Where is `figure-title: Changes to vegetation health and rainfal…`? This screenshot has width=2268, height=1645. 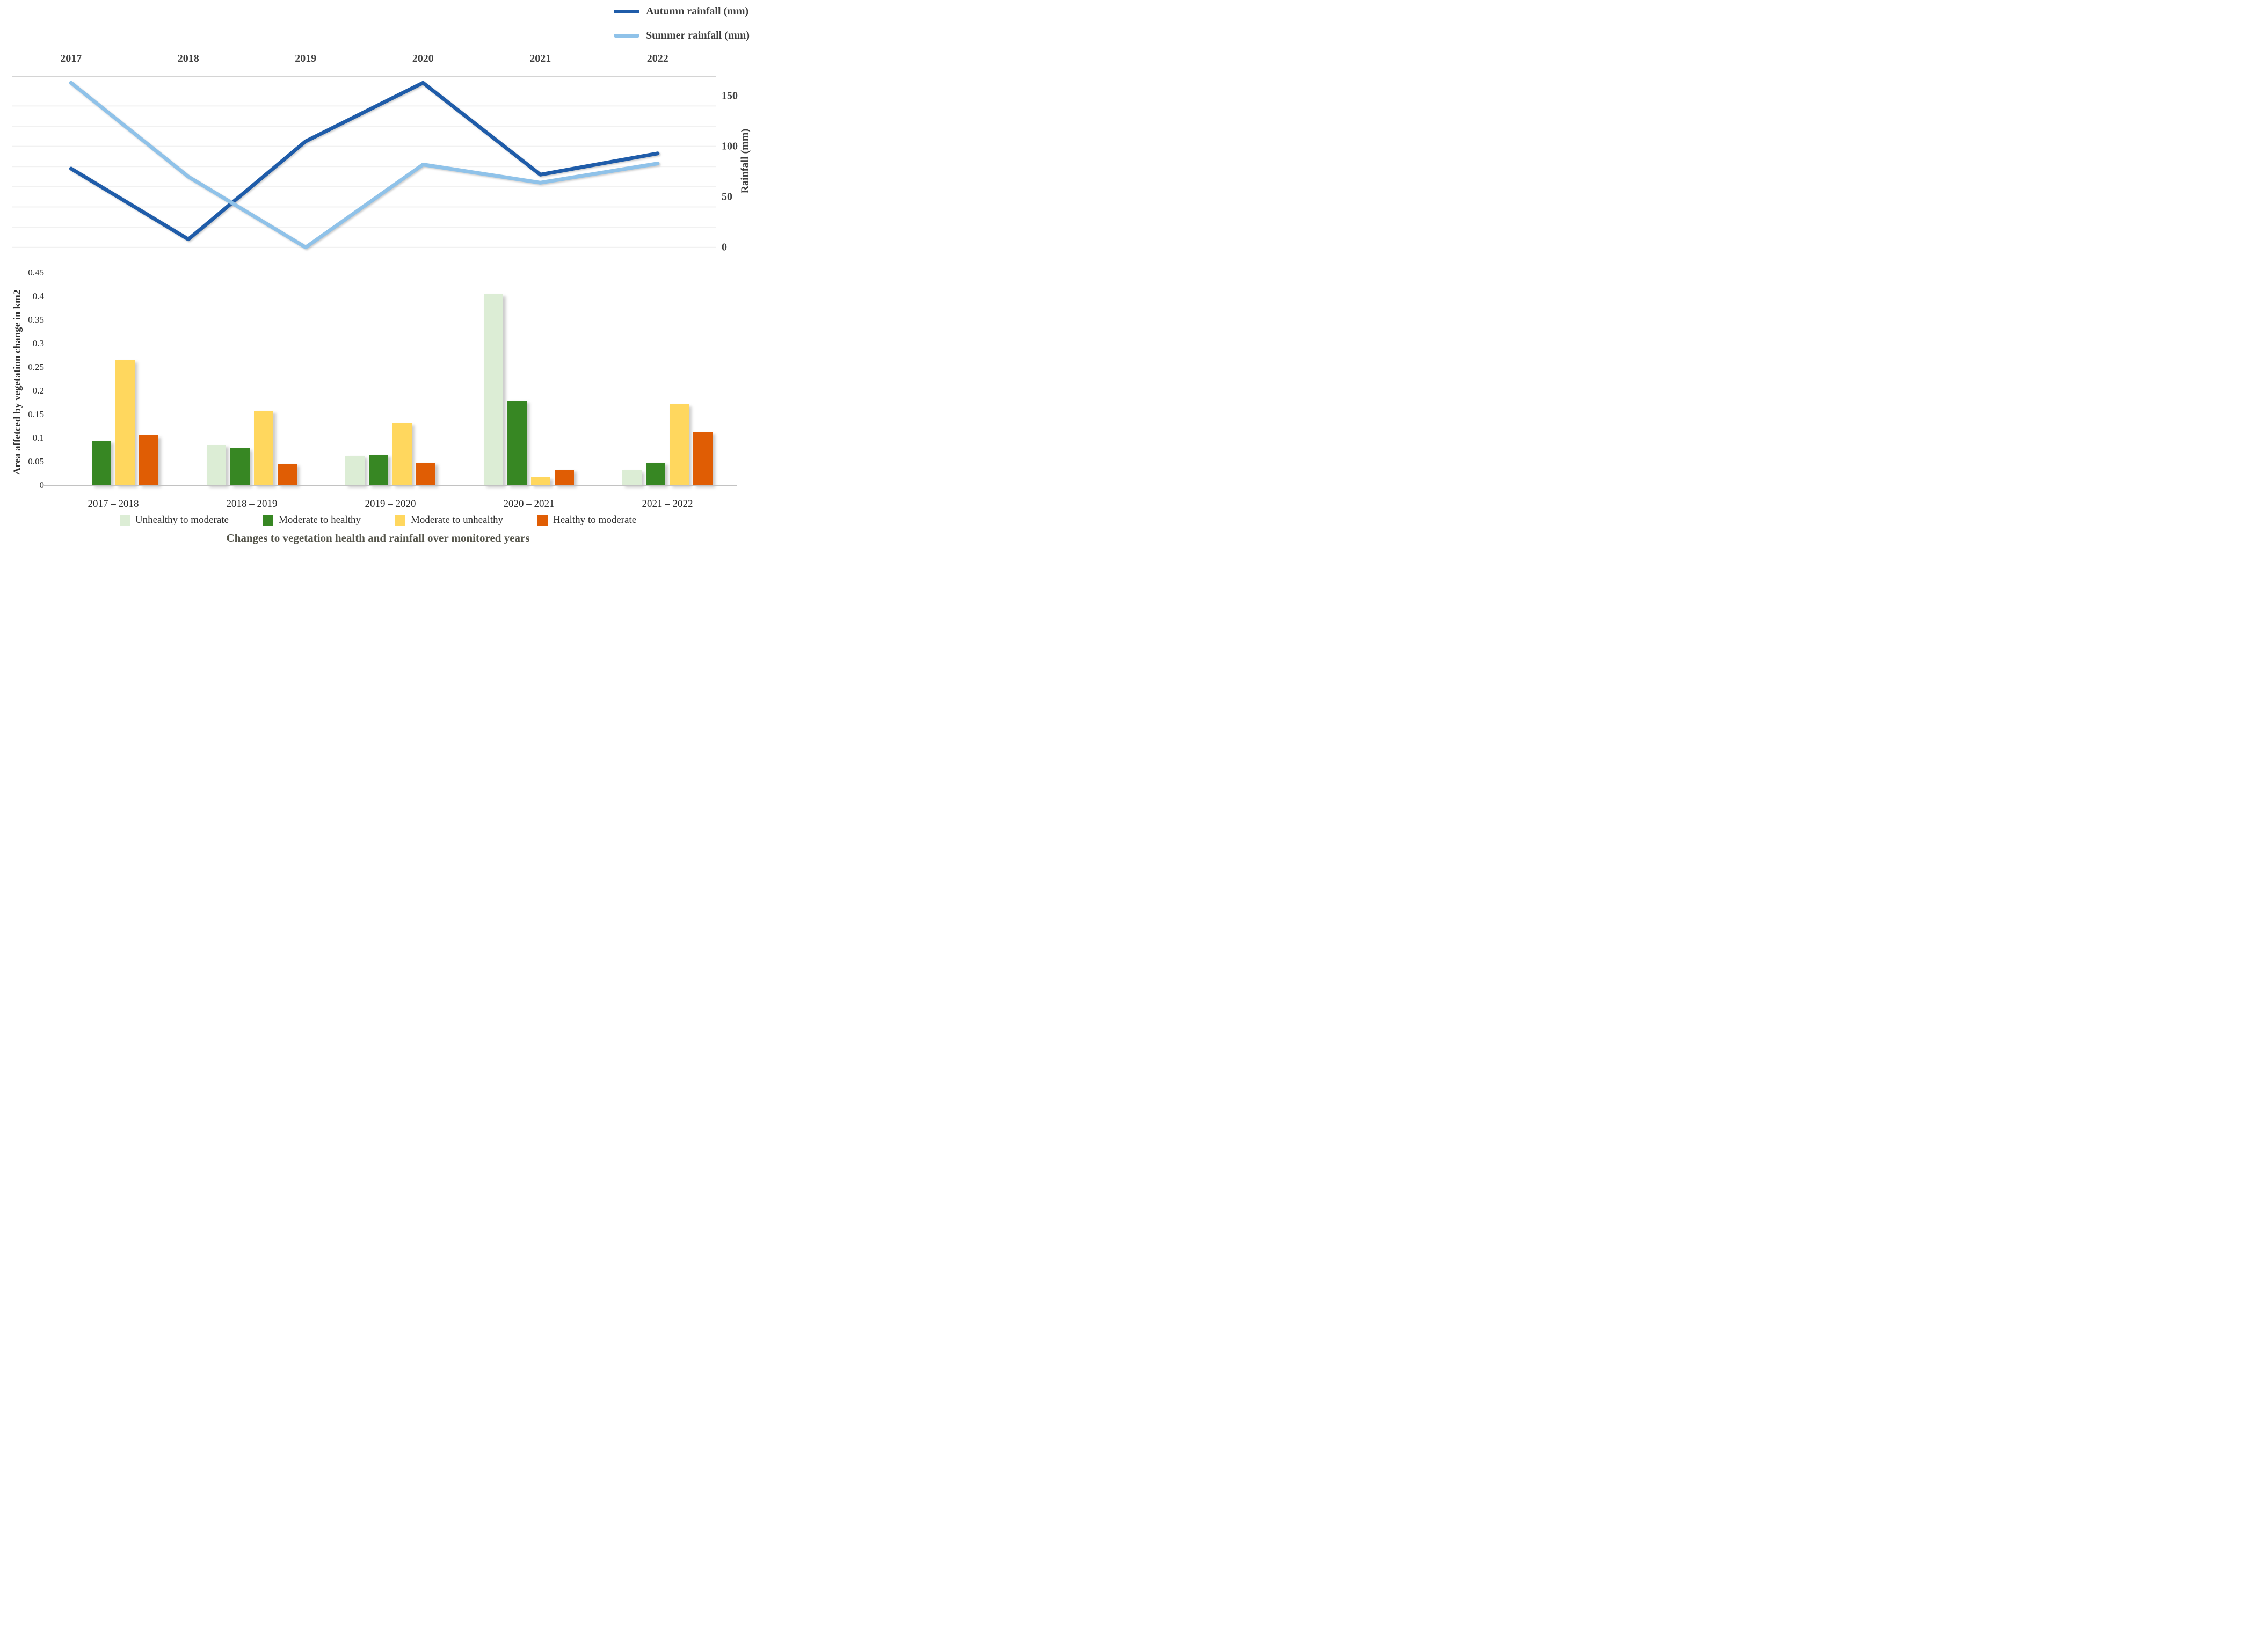
figure-title: Changes to vegetation health and rainfal… is located at coordinates (378, 538).